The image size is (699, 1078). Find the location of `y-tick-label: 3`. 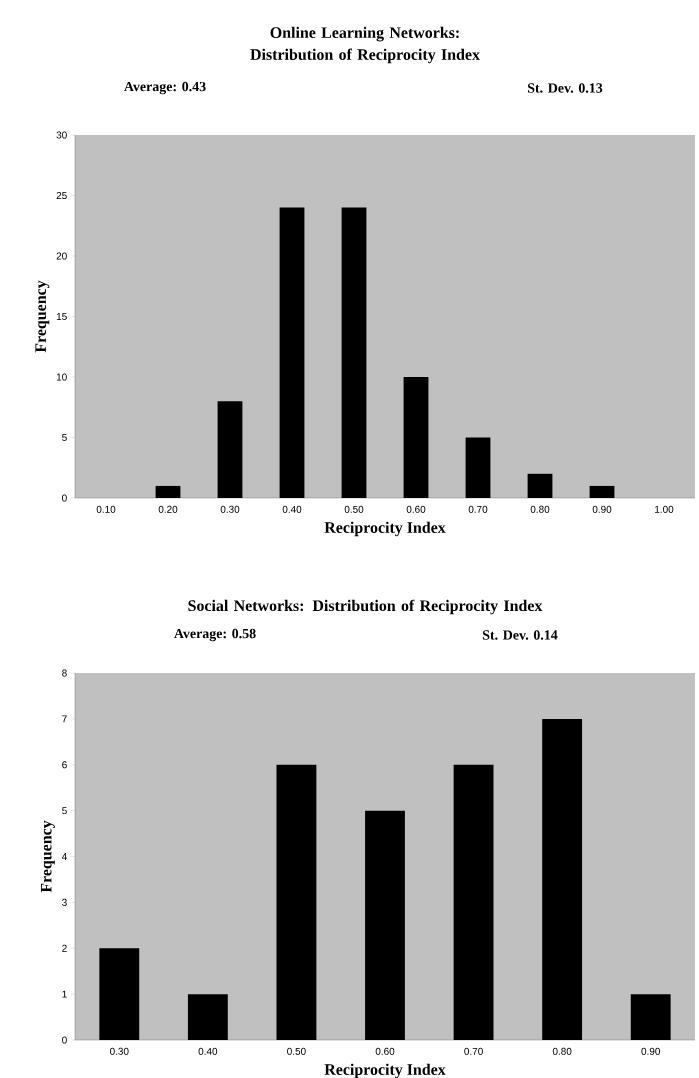

y-tick-label: 3 is located at coordinates (64, 902).